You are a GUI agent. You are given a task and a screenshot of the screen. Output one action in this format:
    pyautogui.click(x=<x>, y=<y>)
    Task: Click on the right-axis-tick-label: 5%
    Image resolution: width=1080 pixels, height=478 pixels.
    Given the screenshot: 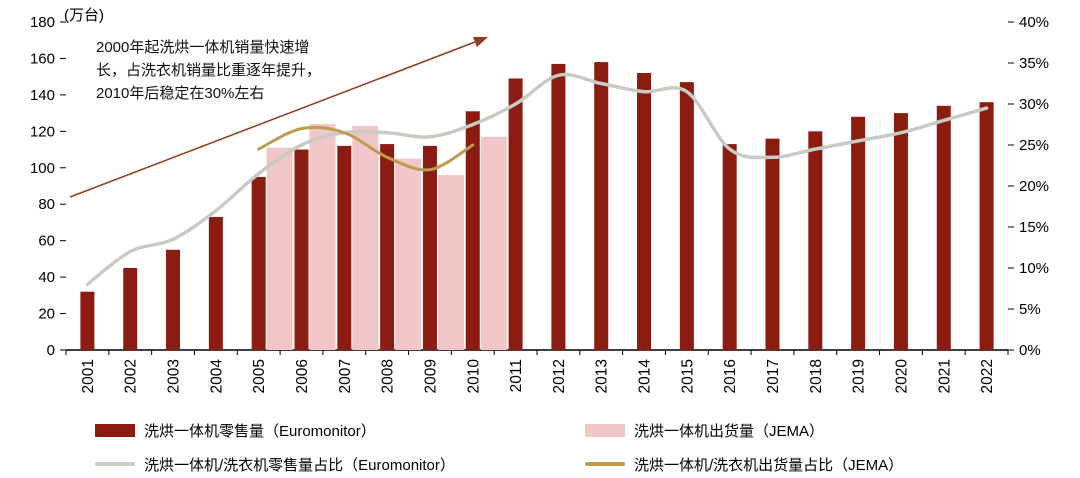 What is the action you would take?
    pyautogui.click(x=1030, y=309)
    